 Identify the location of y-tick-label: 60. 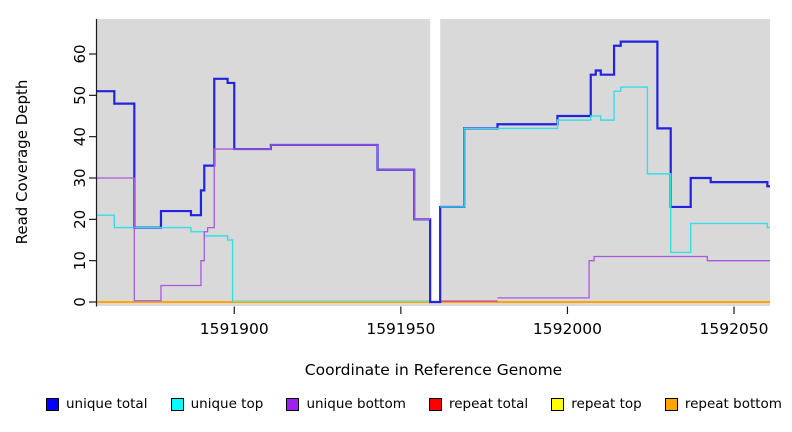
(80, 53).